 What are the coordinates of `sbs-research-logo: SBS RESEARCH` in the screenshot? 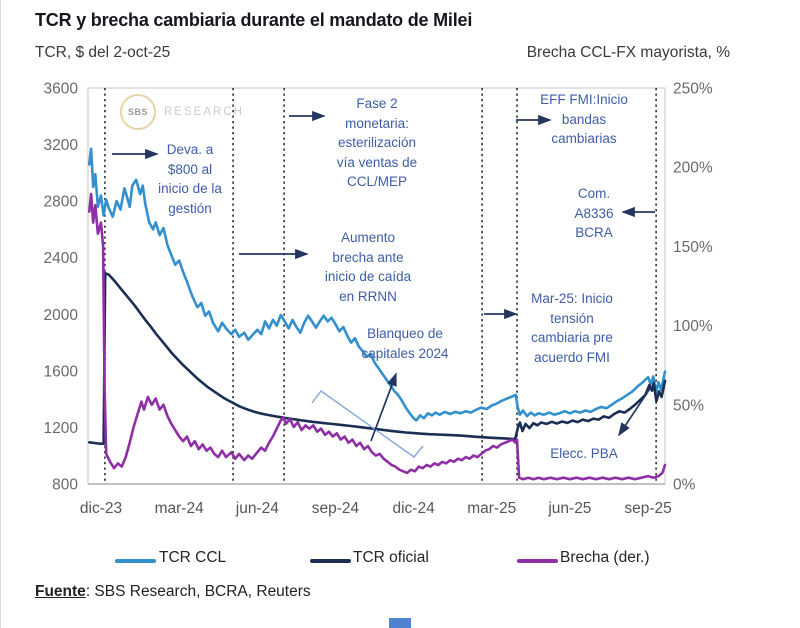 It's located at (182, 112).